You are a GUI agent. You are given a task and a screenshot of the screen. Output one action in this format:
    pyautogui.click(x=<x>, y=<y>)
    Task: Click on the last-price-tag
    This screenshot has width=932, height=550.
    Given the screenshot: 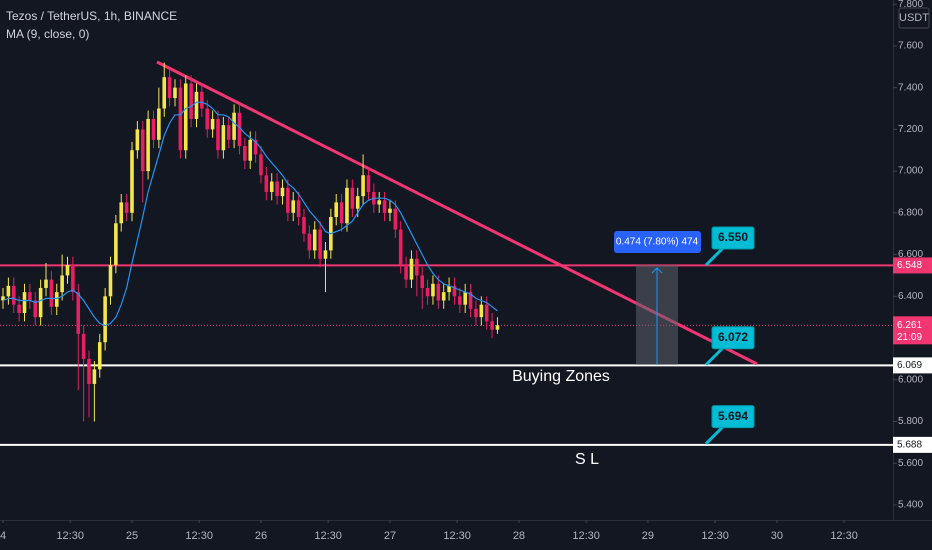 What is the action you would take?
    pyautogui.click(x=912, y=330)
    